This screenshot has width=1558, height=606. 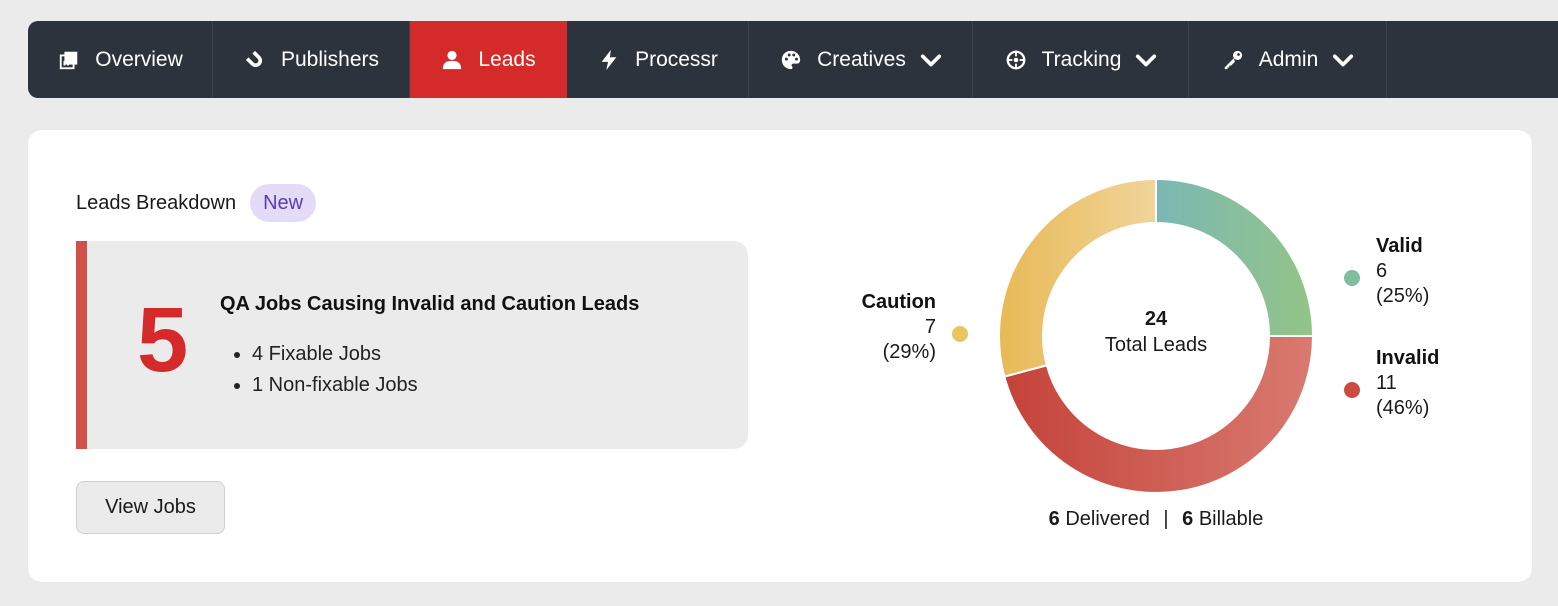 I want to click on legend-dot-caution, so click(x=960, y=334).